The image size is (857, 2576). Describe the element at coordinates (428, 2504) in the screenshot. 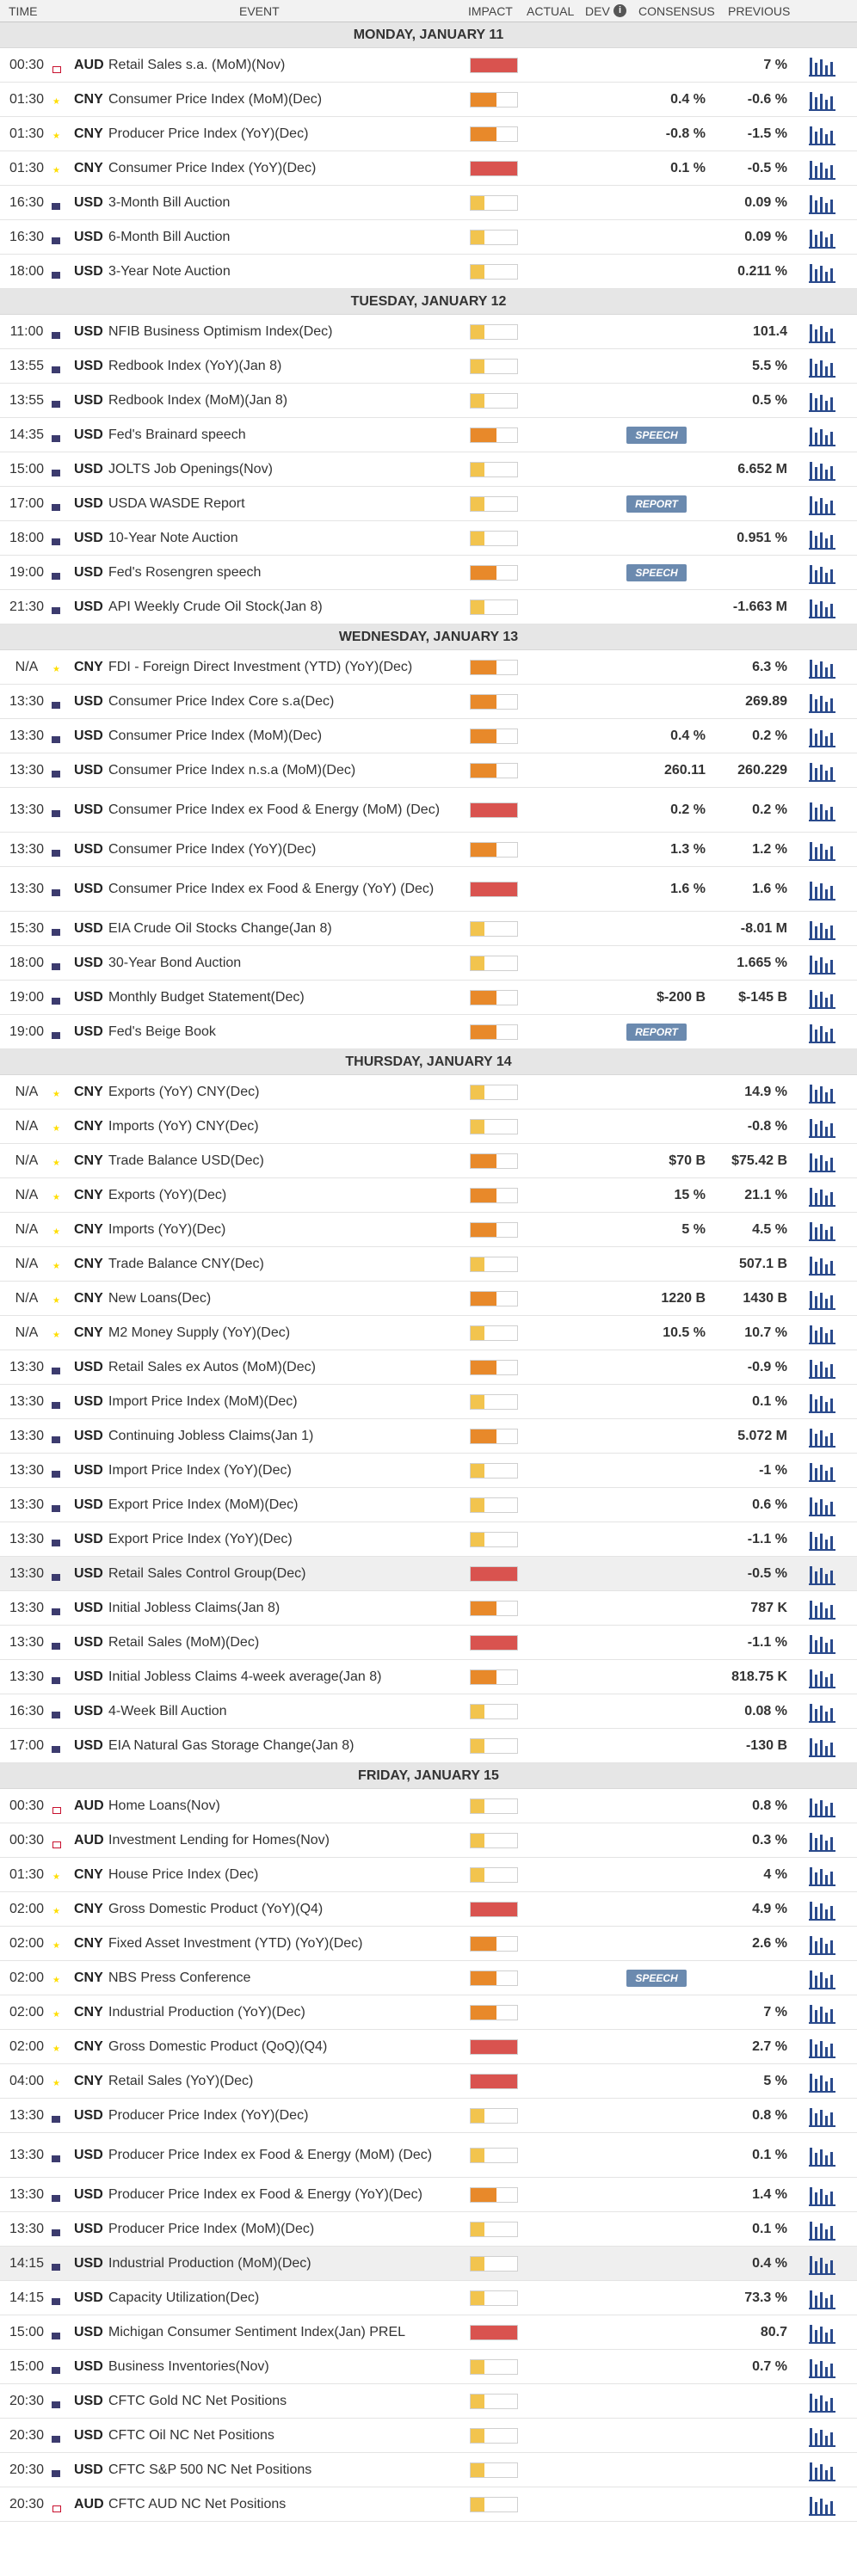

I see `event-row: 20:30 AUD CFTC AUD NC Net Positions` at that location.